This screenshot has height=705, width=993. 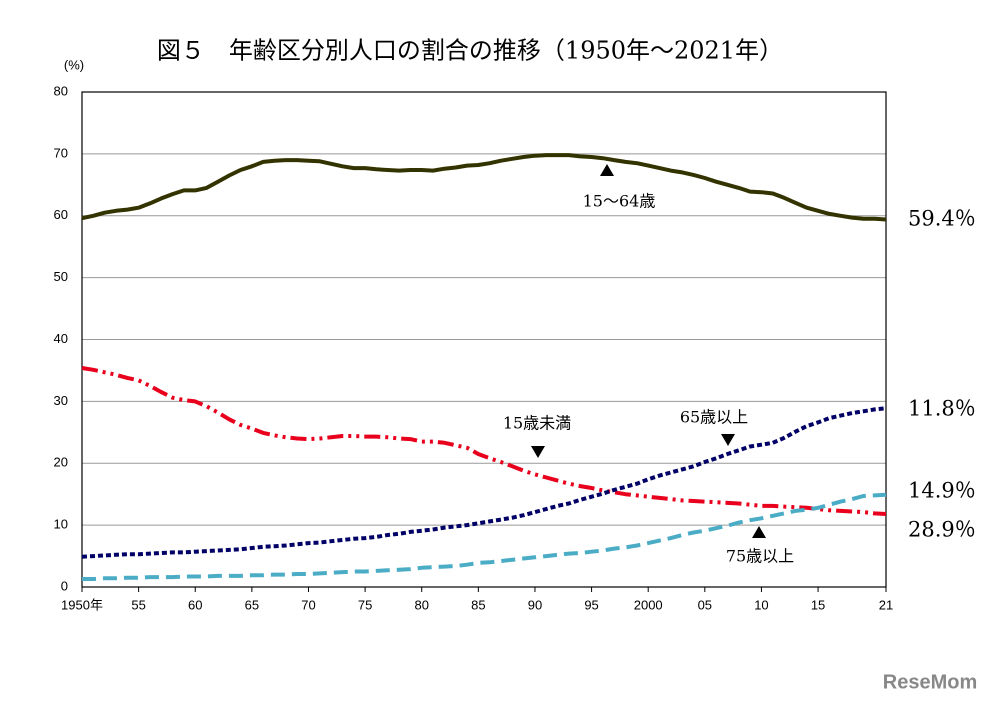 I want to click on x-tick-label: 90, so click(x=535, y=604).